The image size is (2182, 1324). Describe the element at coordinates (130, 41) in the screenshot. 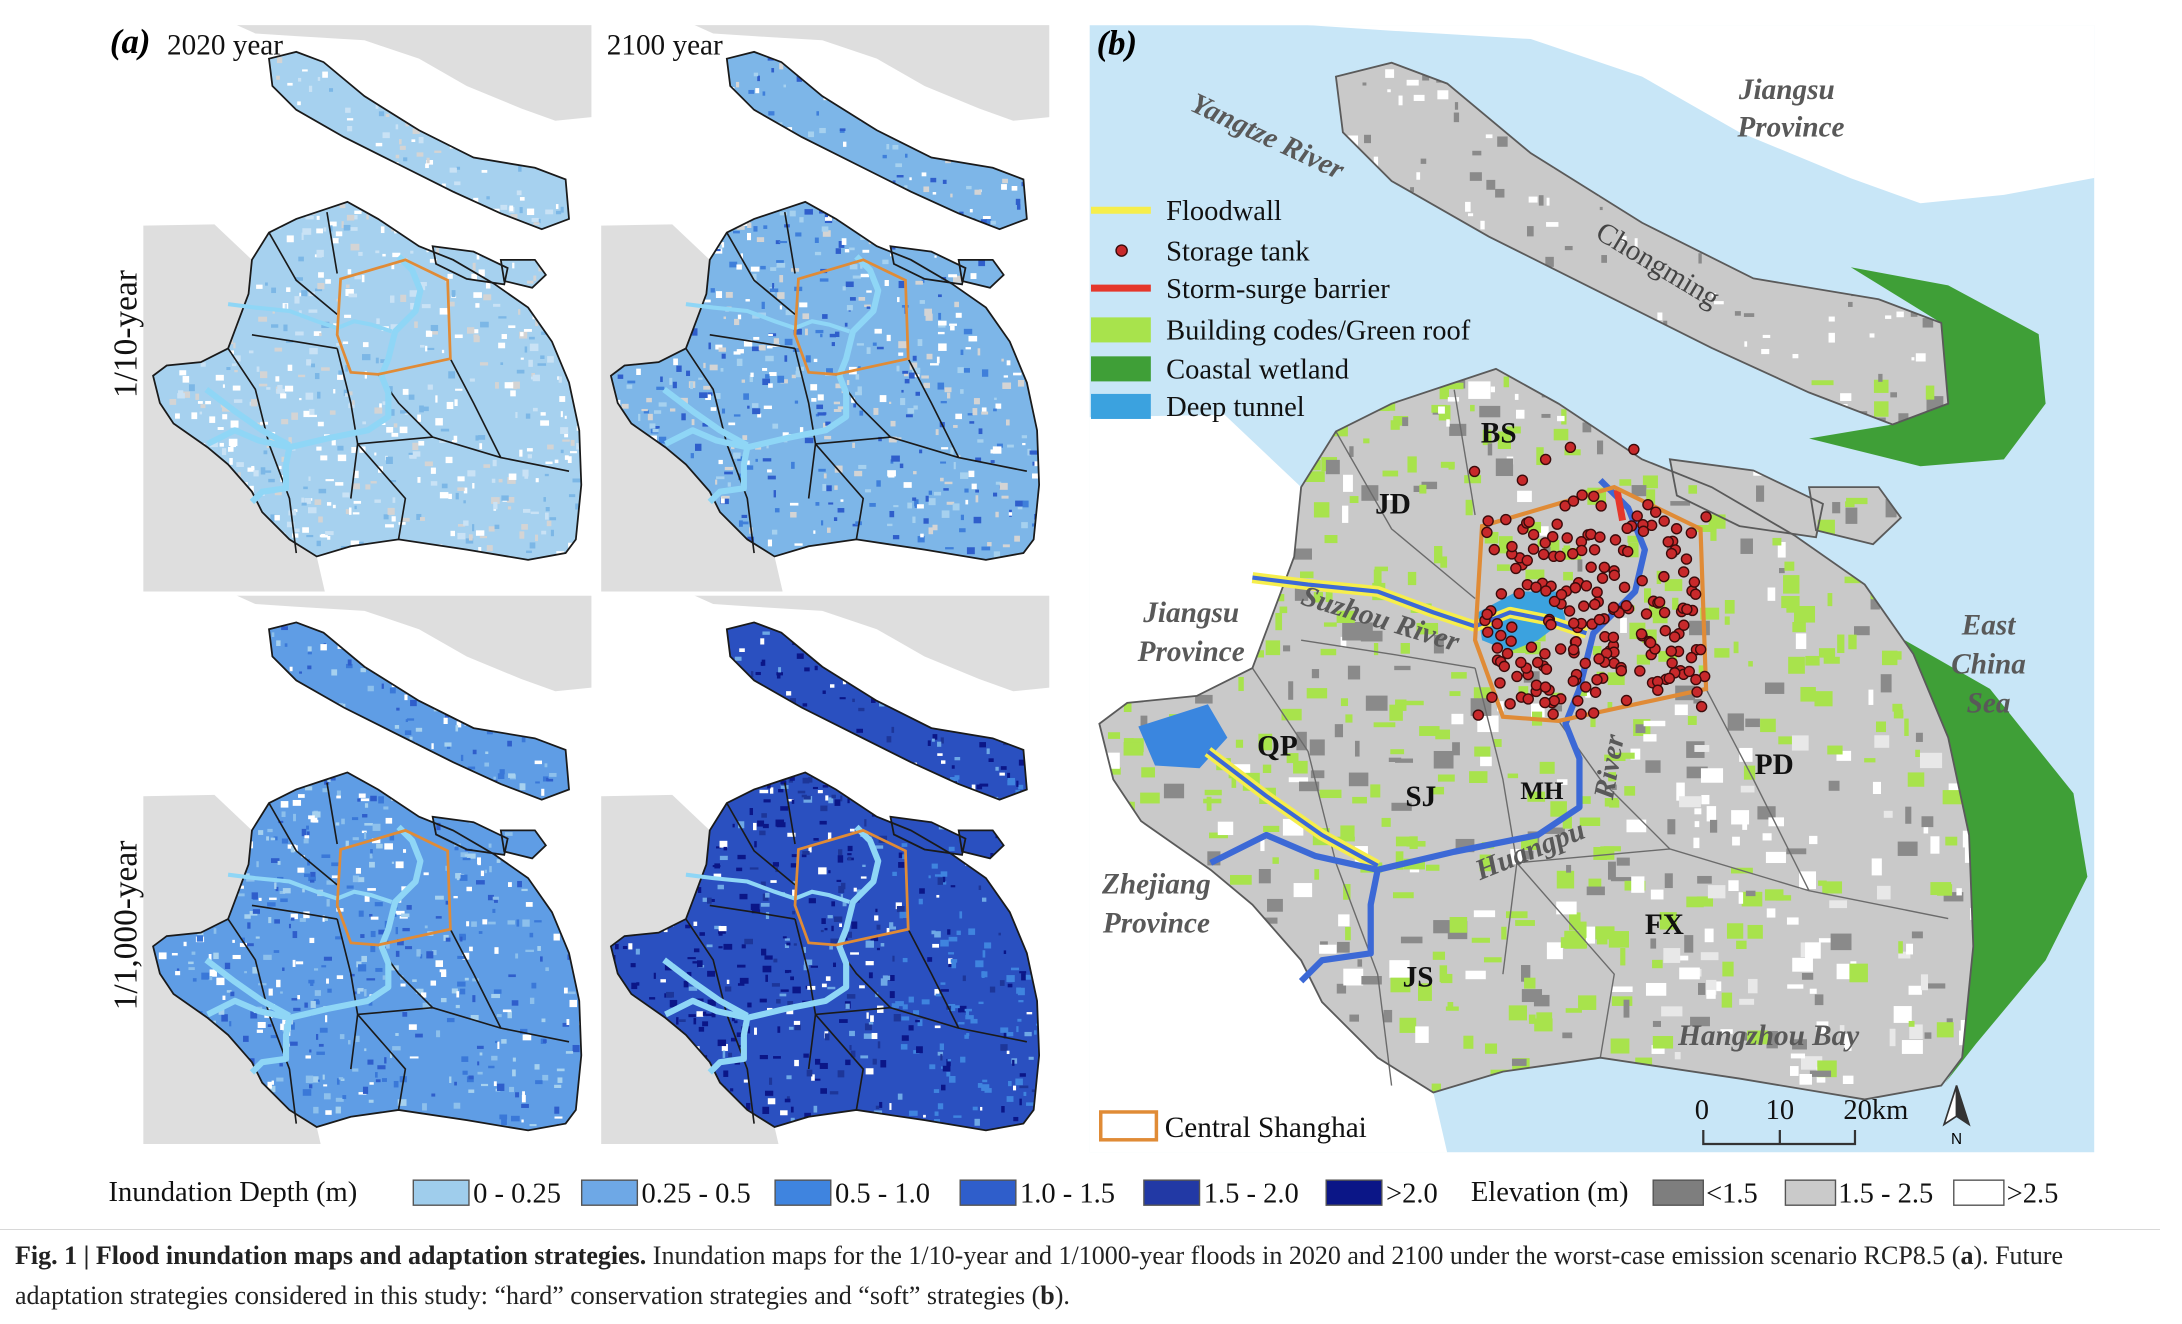

I see `panel-label: (a)` at that location.